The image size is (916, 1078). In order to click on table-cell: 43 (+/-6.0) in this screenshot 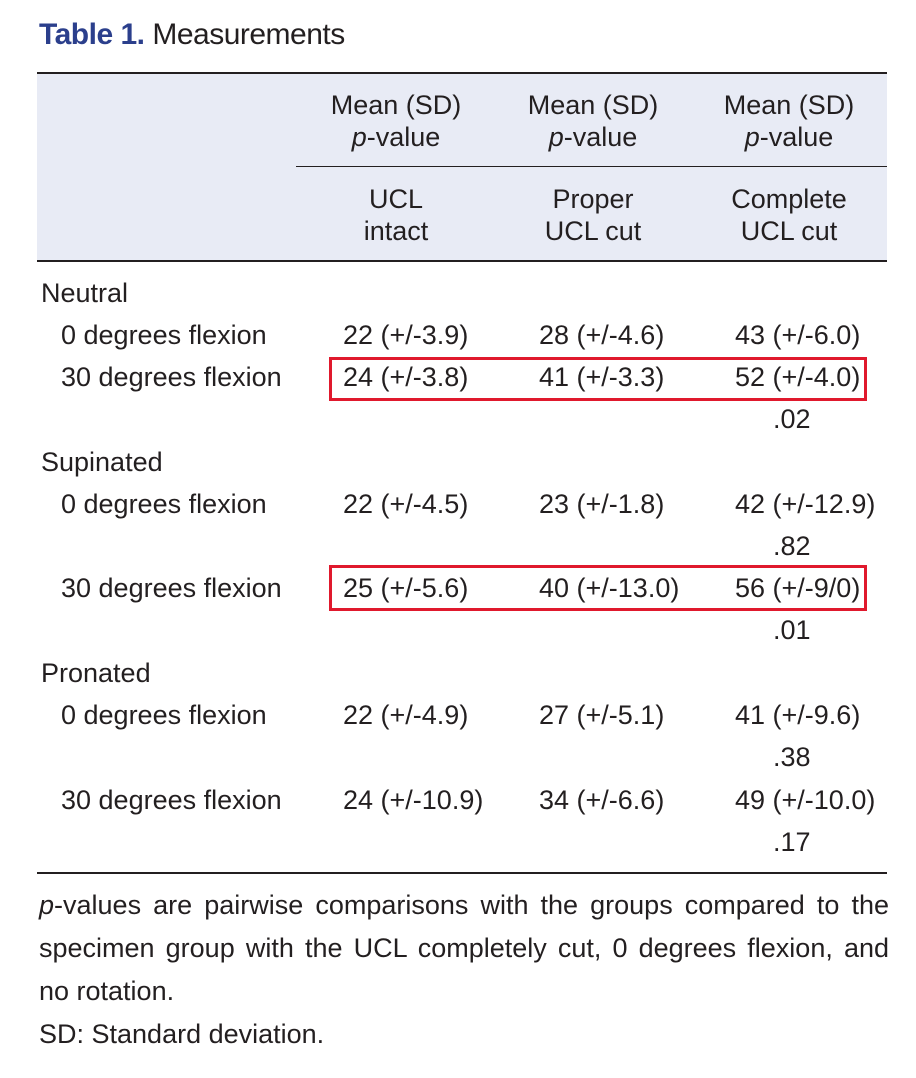, I will do `click(798, 335)`.